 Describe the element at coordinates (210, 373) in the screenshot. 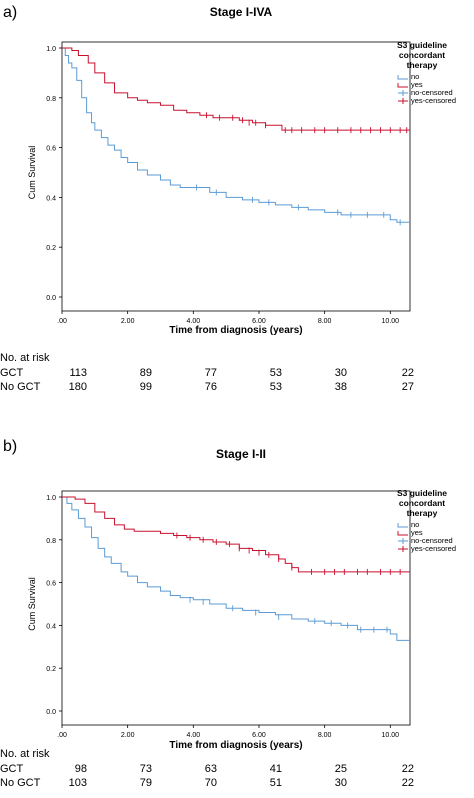

I see `risk-count: 77` at that location.